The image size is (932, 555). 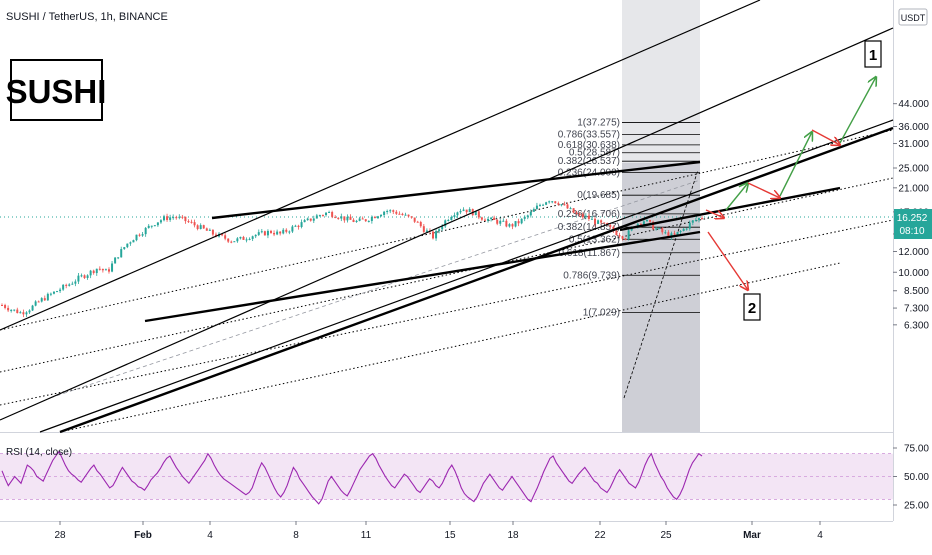 What do you see at coordinates (666, 535) in the screenshot?
I see `time-tick-label: 25` at bounding box center [666, 535].